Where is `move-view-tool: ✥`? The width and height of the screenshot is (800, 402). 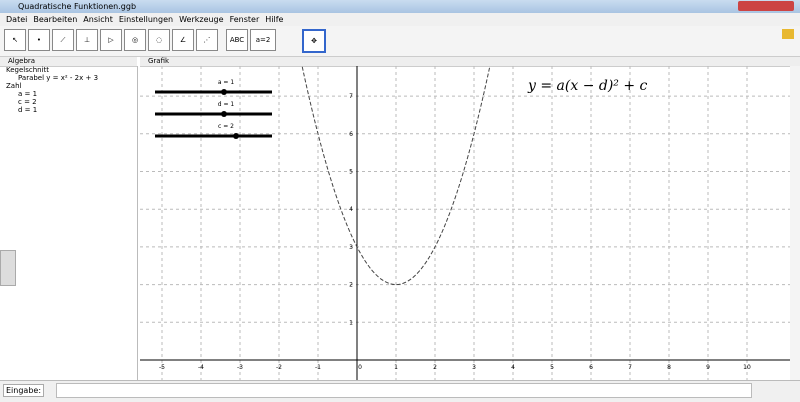
move-view-tool: ✥ is located at coordinates (314, 41).